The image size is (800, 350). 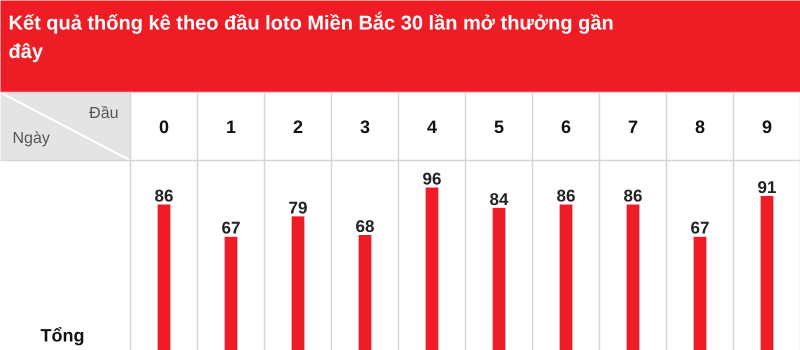 I want to click on data-label: 91, so click(x=767, y=187).